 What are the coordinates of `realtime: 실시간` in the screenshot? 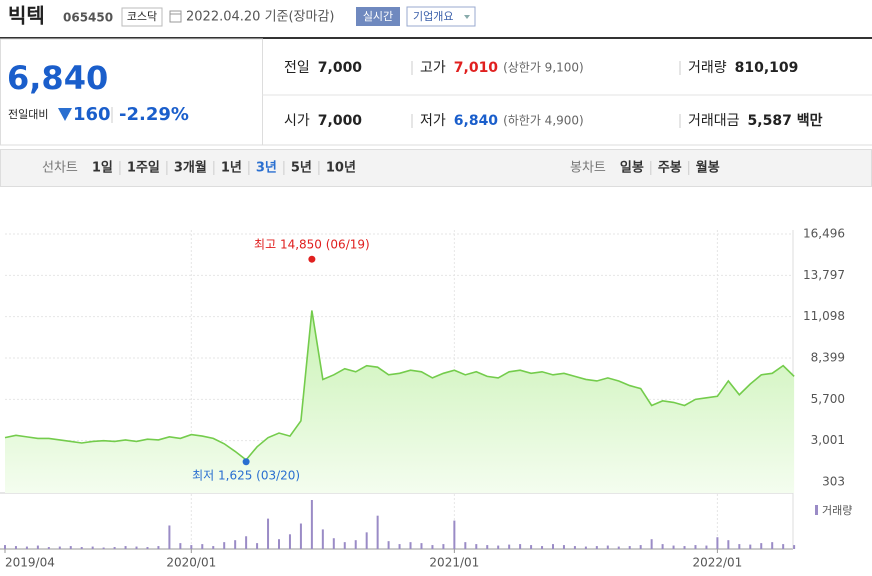 It's located at (378, 16).